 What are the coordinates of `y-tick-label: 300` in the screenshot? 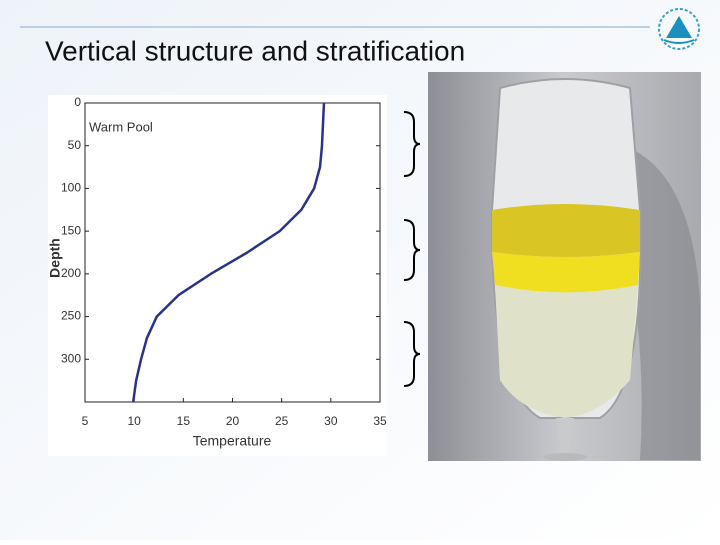 It's located at (71, 358).